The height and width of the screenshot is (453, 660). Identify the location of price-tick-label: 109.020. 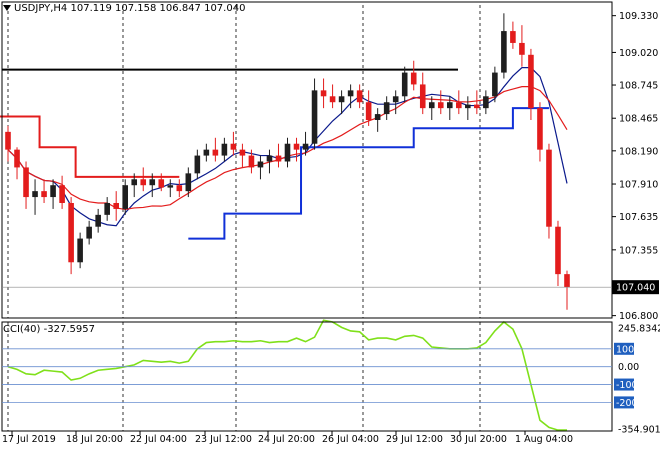
(638, 53).